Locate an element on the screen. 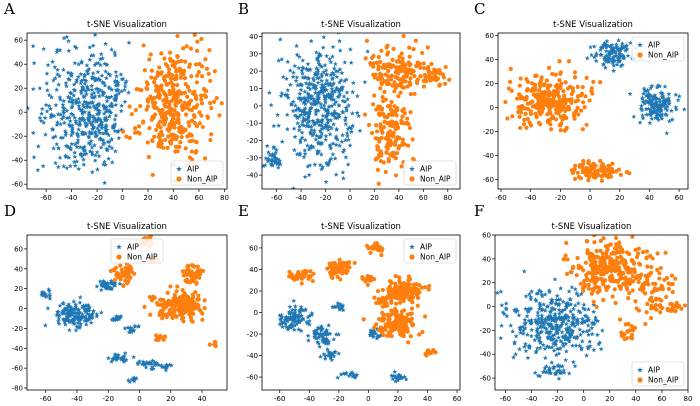 The width and height of the screenshot is (700, 406). y-tick-label: -40 is located at coordinates (17, 349).